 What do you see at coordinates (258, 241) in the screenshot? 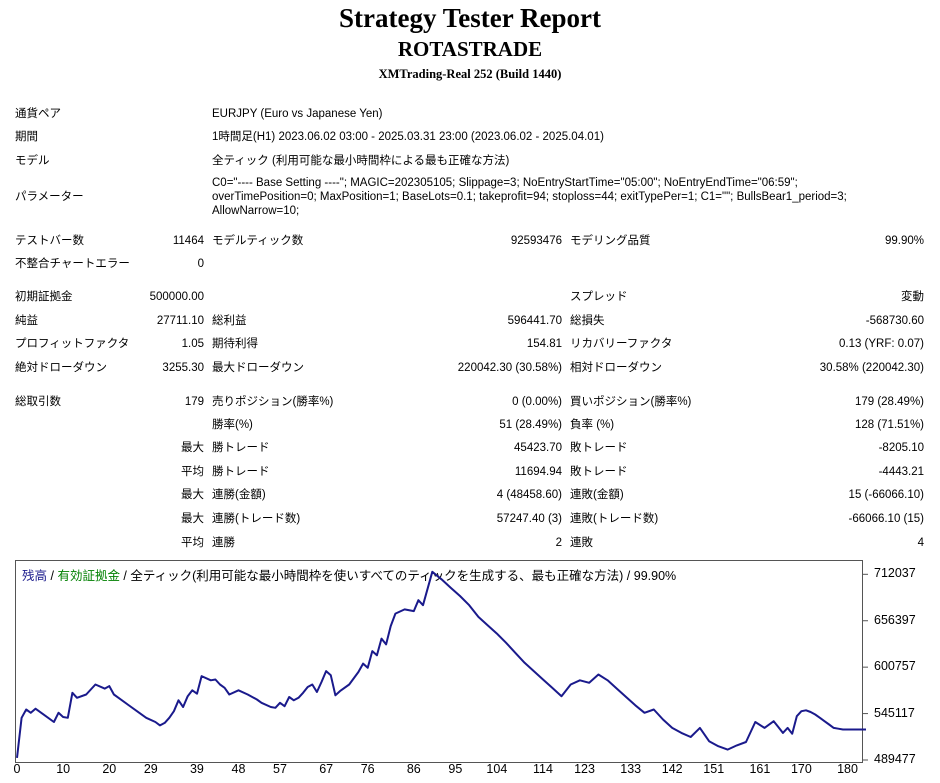
I see `ticks-label: モデルティック数` at bounding box center [258, 241].